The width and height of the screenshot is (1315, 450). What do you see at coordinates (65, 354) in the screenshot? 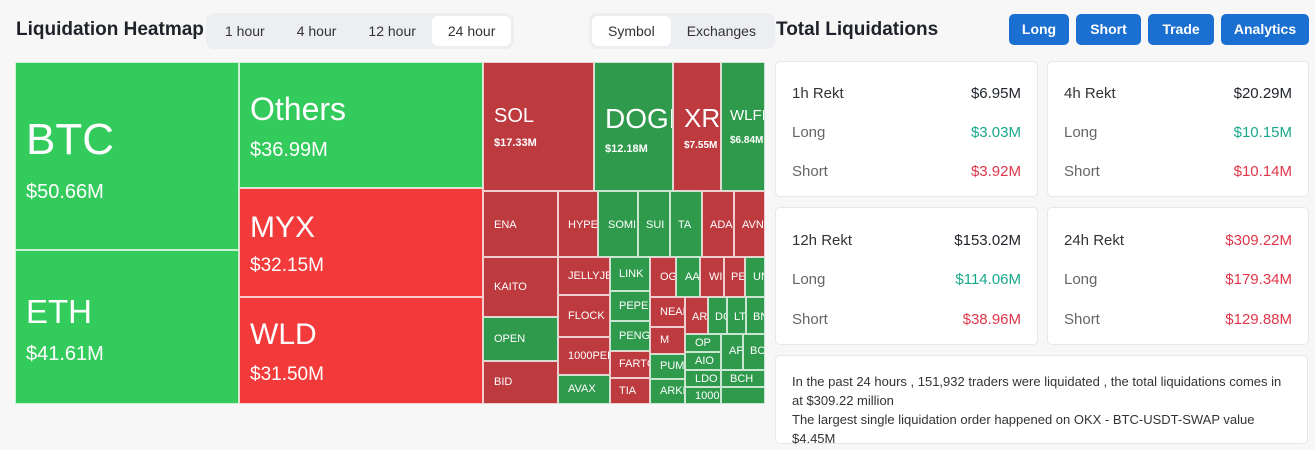
I see `tile-value: $41.61M` at bounding box center [65, 354].